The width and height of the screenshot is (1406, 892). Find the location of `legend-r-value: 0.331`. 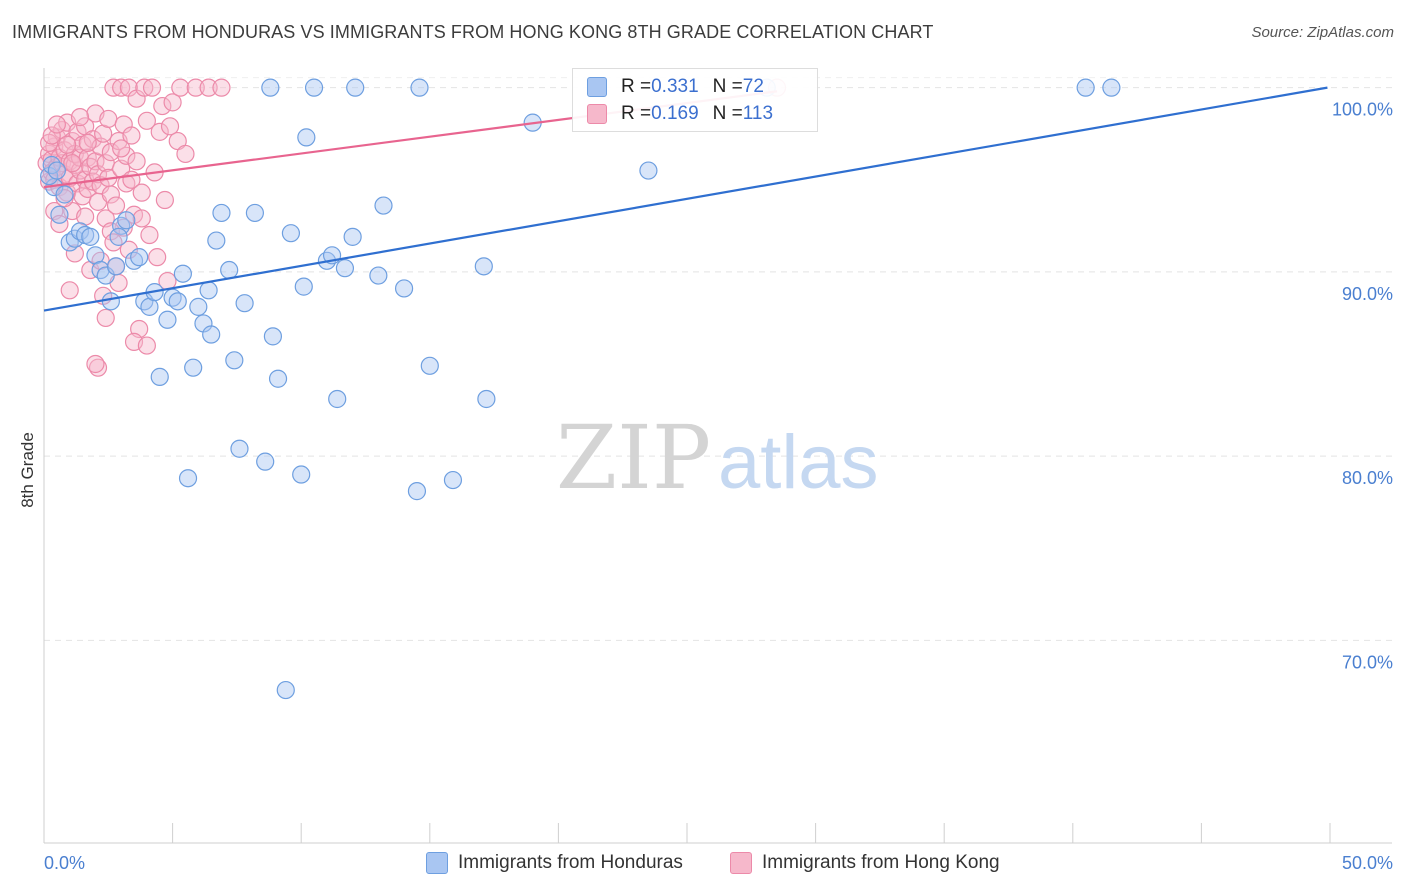

legend-r-value: 0.331 is located at coordinates (675, 86).